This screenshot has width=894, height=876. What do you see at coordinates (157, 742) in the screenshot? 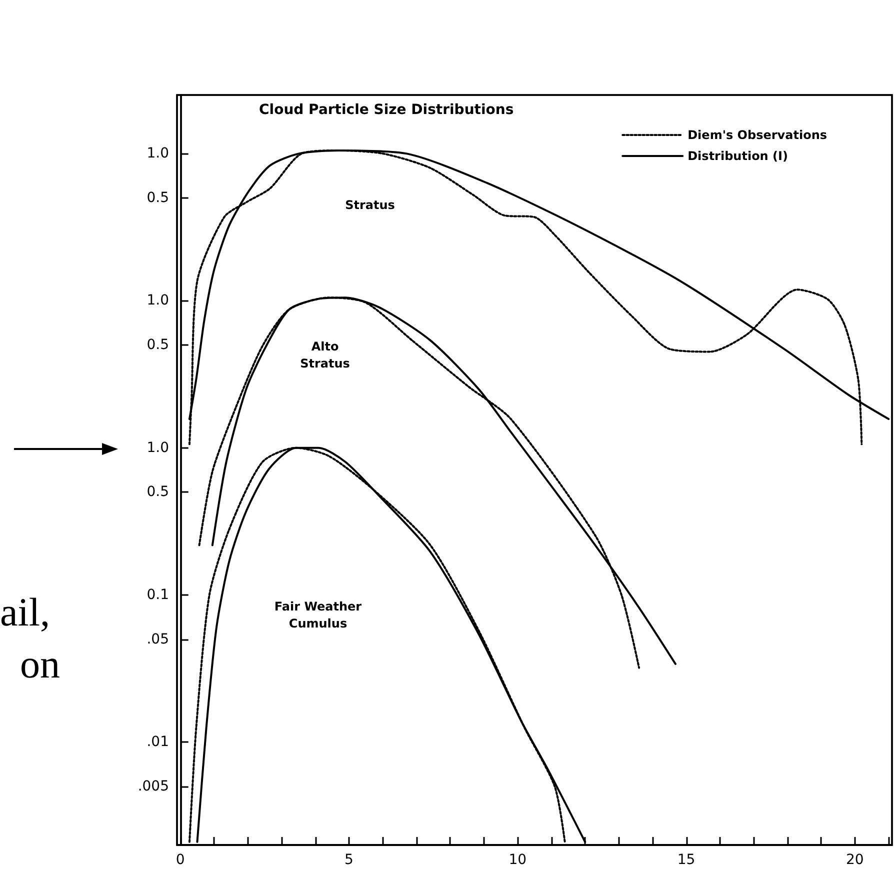
I see `y-tick-label: .01` at bounding box center [157, 742].